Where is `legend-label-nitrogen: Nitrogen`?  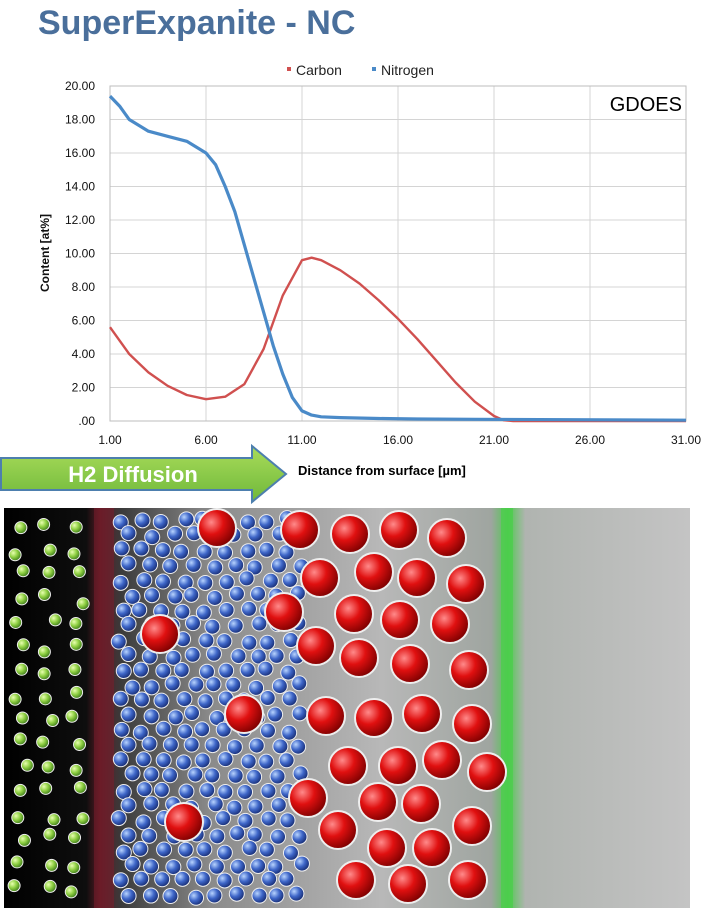
legend-label-nitrogen: Nitrogen is located at coordinates (407, 70).